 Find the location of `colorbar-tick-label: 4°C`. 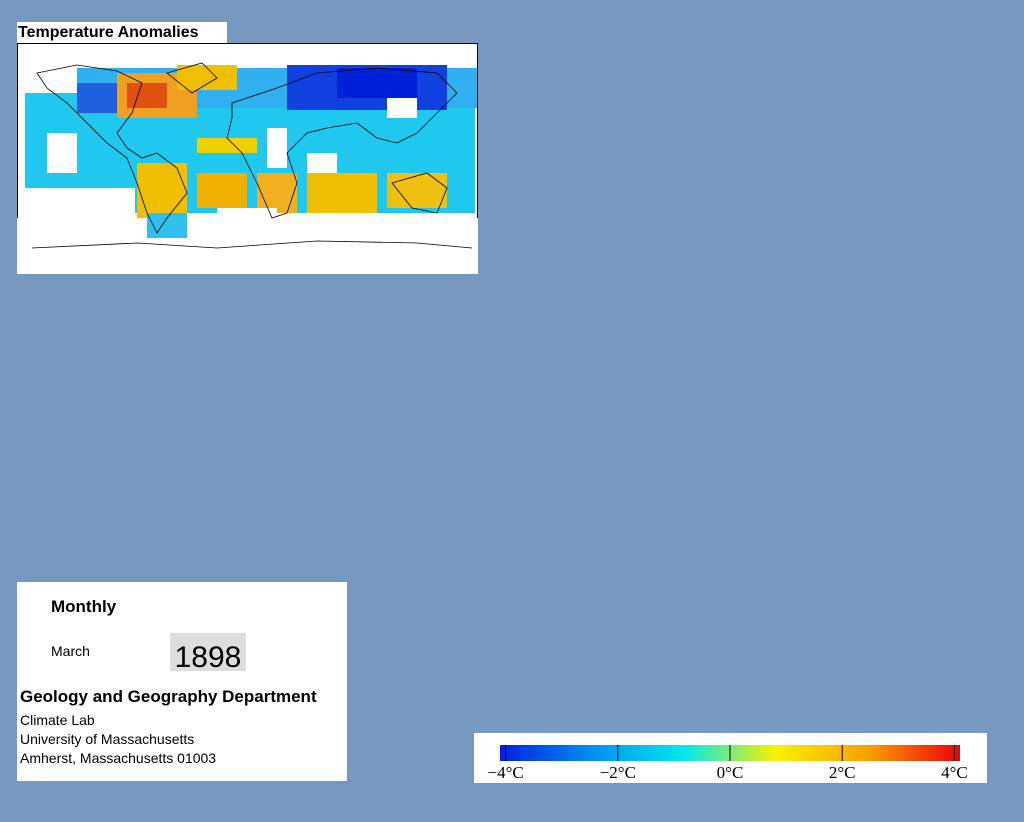

colorbar-tick-label: 4°C is located at coordinates (954, 772).